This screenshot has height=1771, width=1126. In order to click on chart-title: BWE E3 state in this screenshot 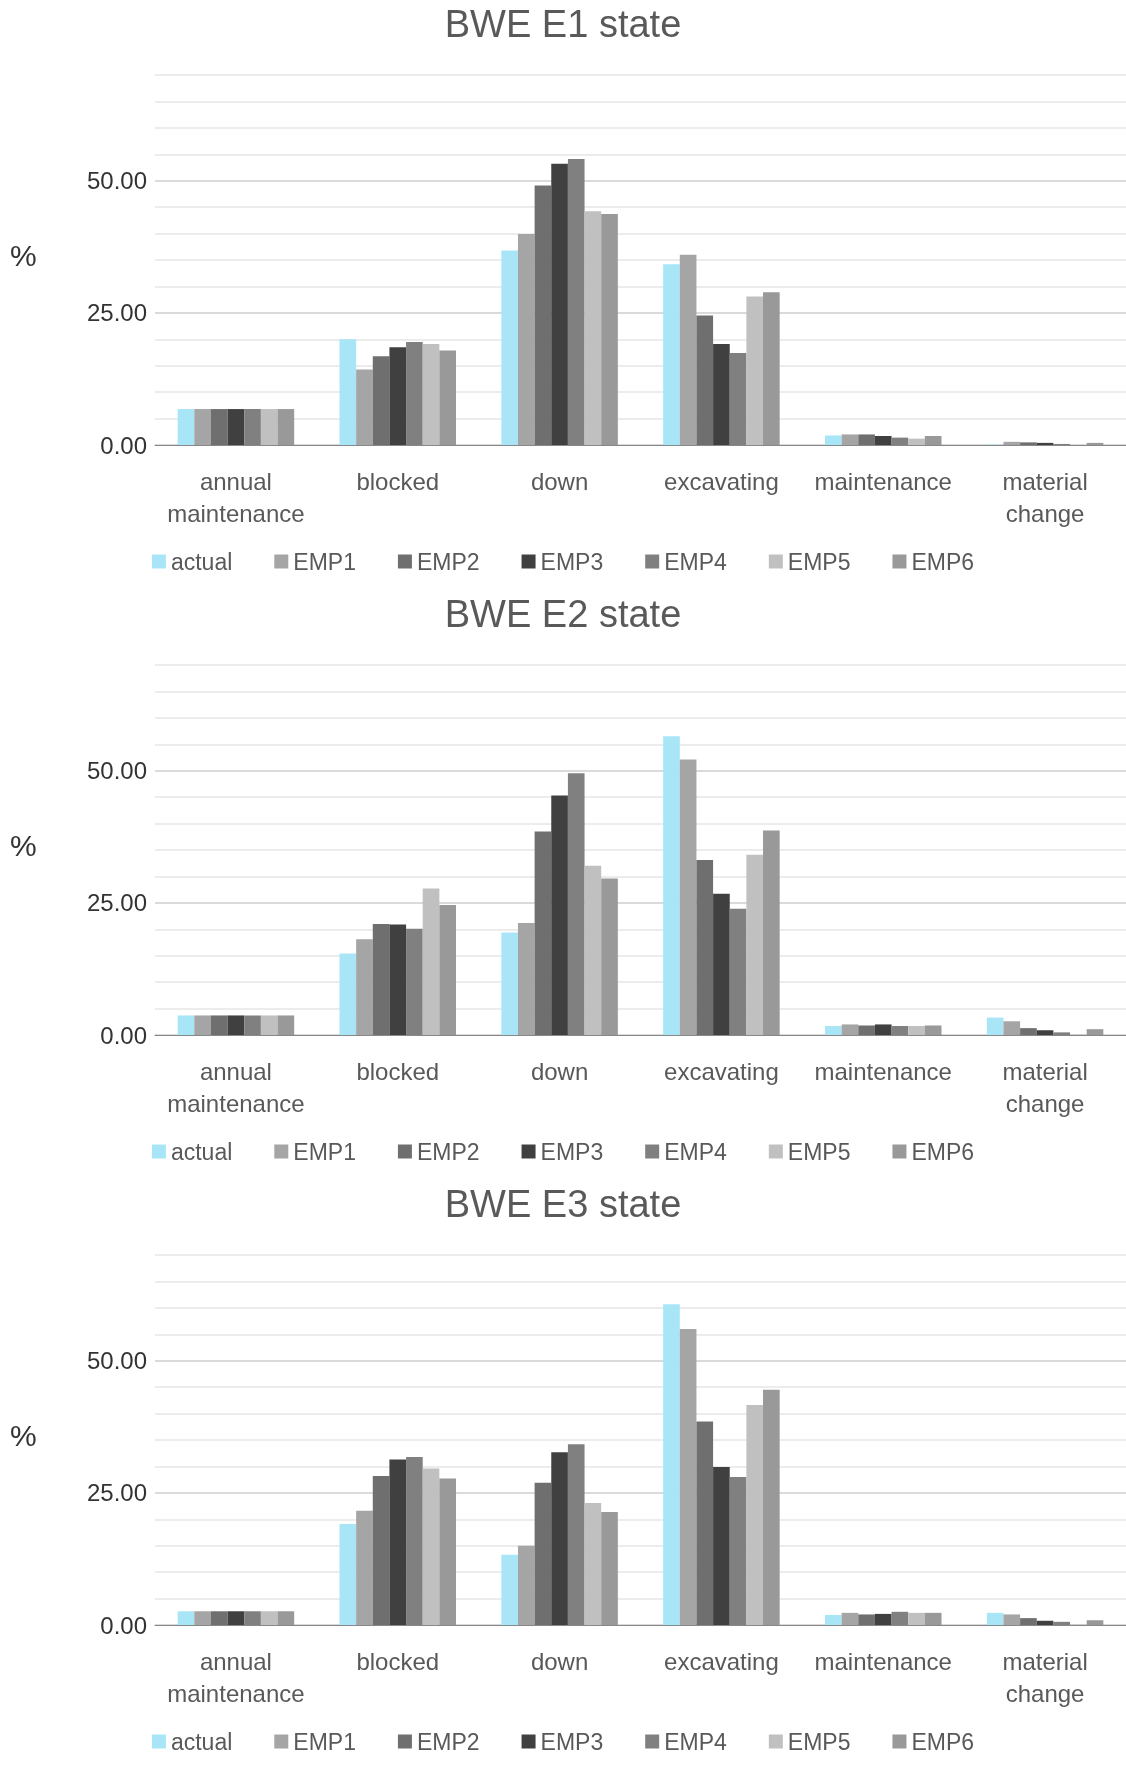, I will do `click(563, 1204)`.